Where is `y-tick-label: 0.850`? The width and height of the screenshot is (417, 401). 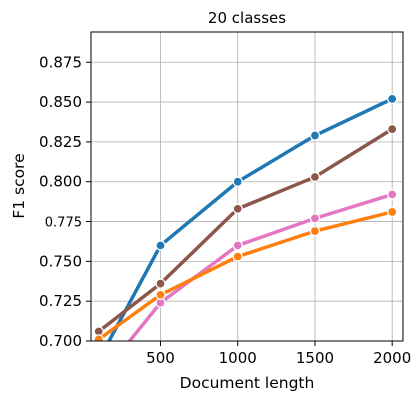 y-tick-label: 0.850 is located at coordinates (60, 102).